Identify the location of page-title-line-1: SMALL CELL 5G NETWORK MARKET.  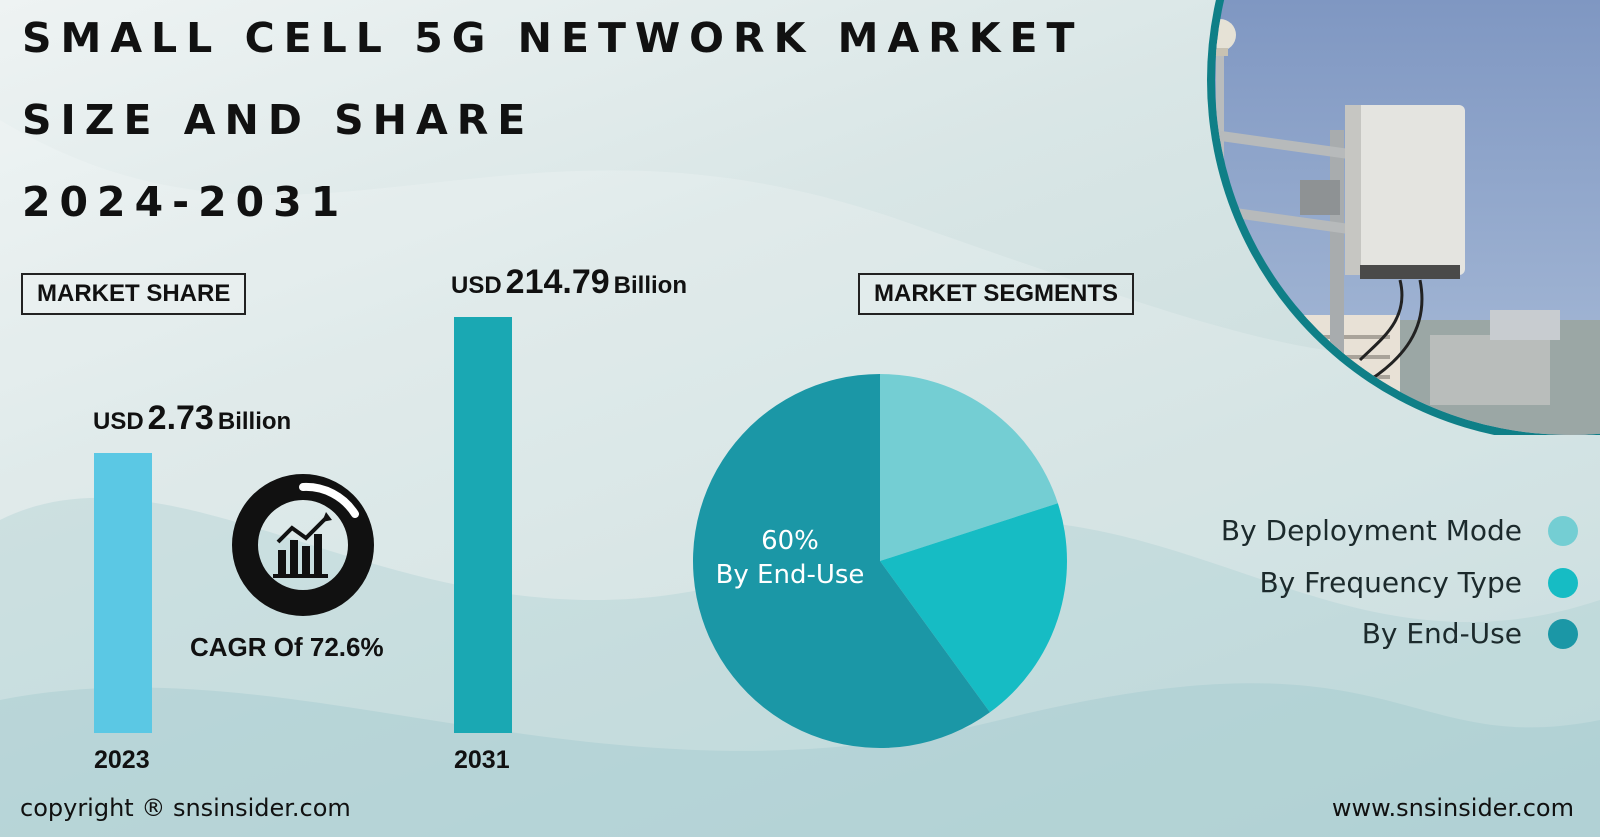
(553, 38).